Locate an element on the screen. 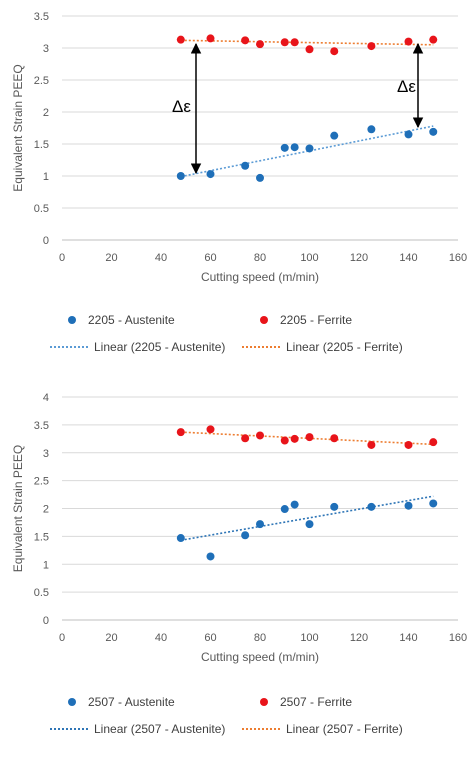 This screenshot has width=474, height=762. legend-trend-blue is located at coordinates (69, 729).